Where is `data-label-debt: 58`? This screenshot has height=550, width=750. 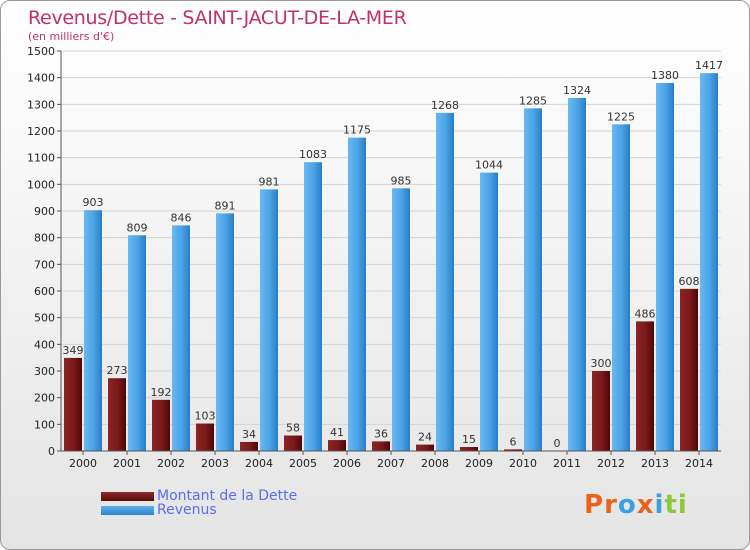
data-label-debt: 58 is located at coordinates (293, 428).